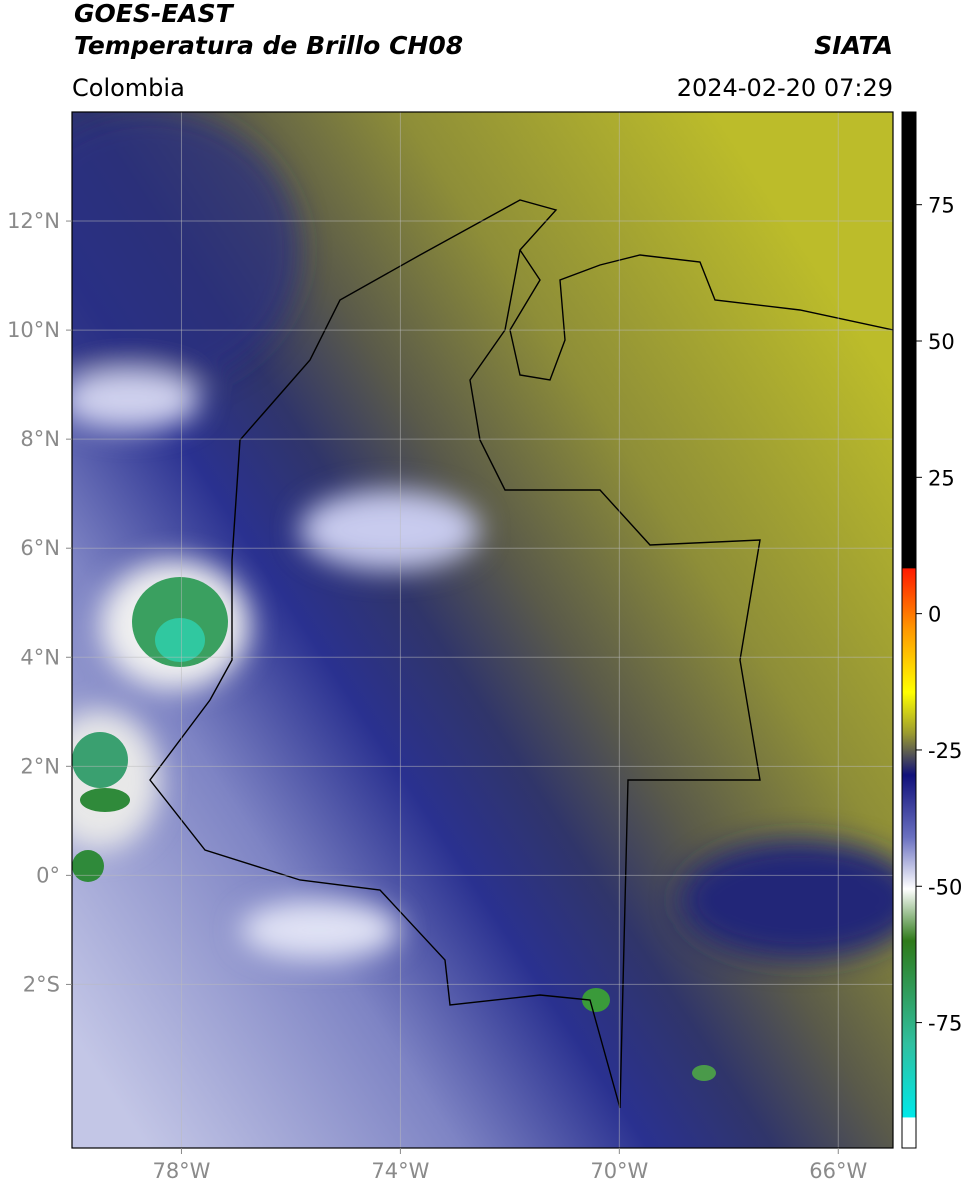  What do you see at coordinates (40, 439) in the screenshot?
I see `lat-tick-label: 8°N` at bounding box center [40, 439].